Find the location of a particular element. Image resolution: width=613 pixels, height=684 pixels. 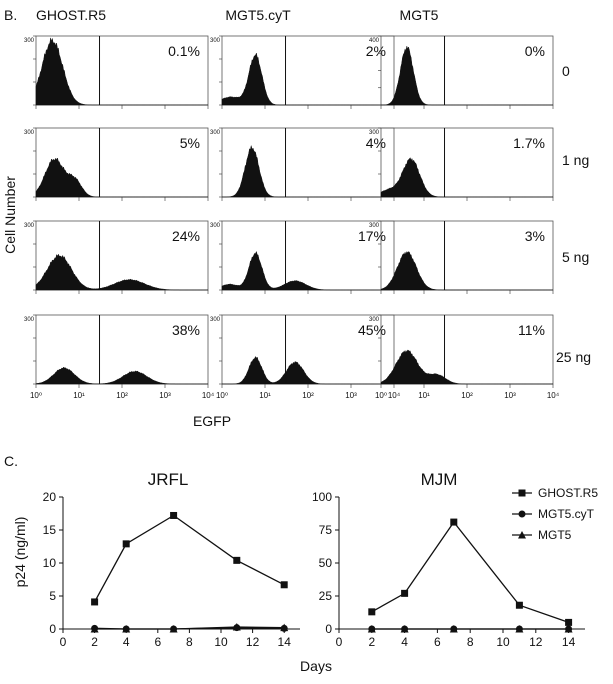

x-axis-label-egfp: EGFP is located at coordinates (212, 421).